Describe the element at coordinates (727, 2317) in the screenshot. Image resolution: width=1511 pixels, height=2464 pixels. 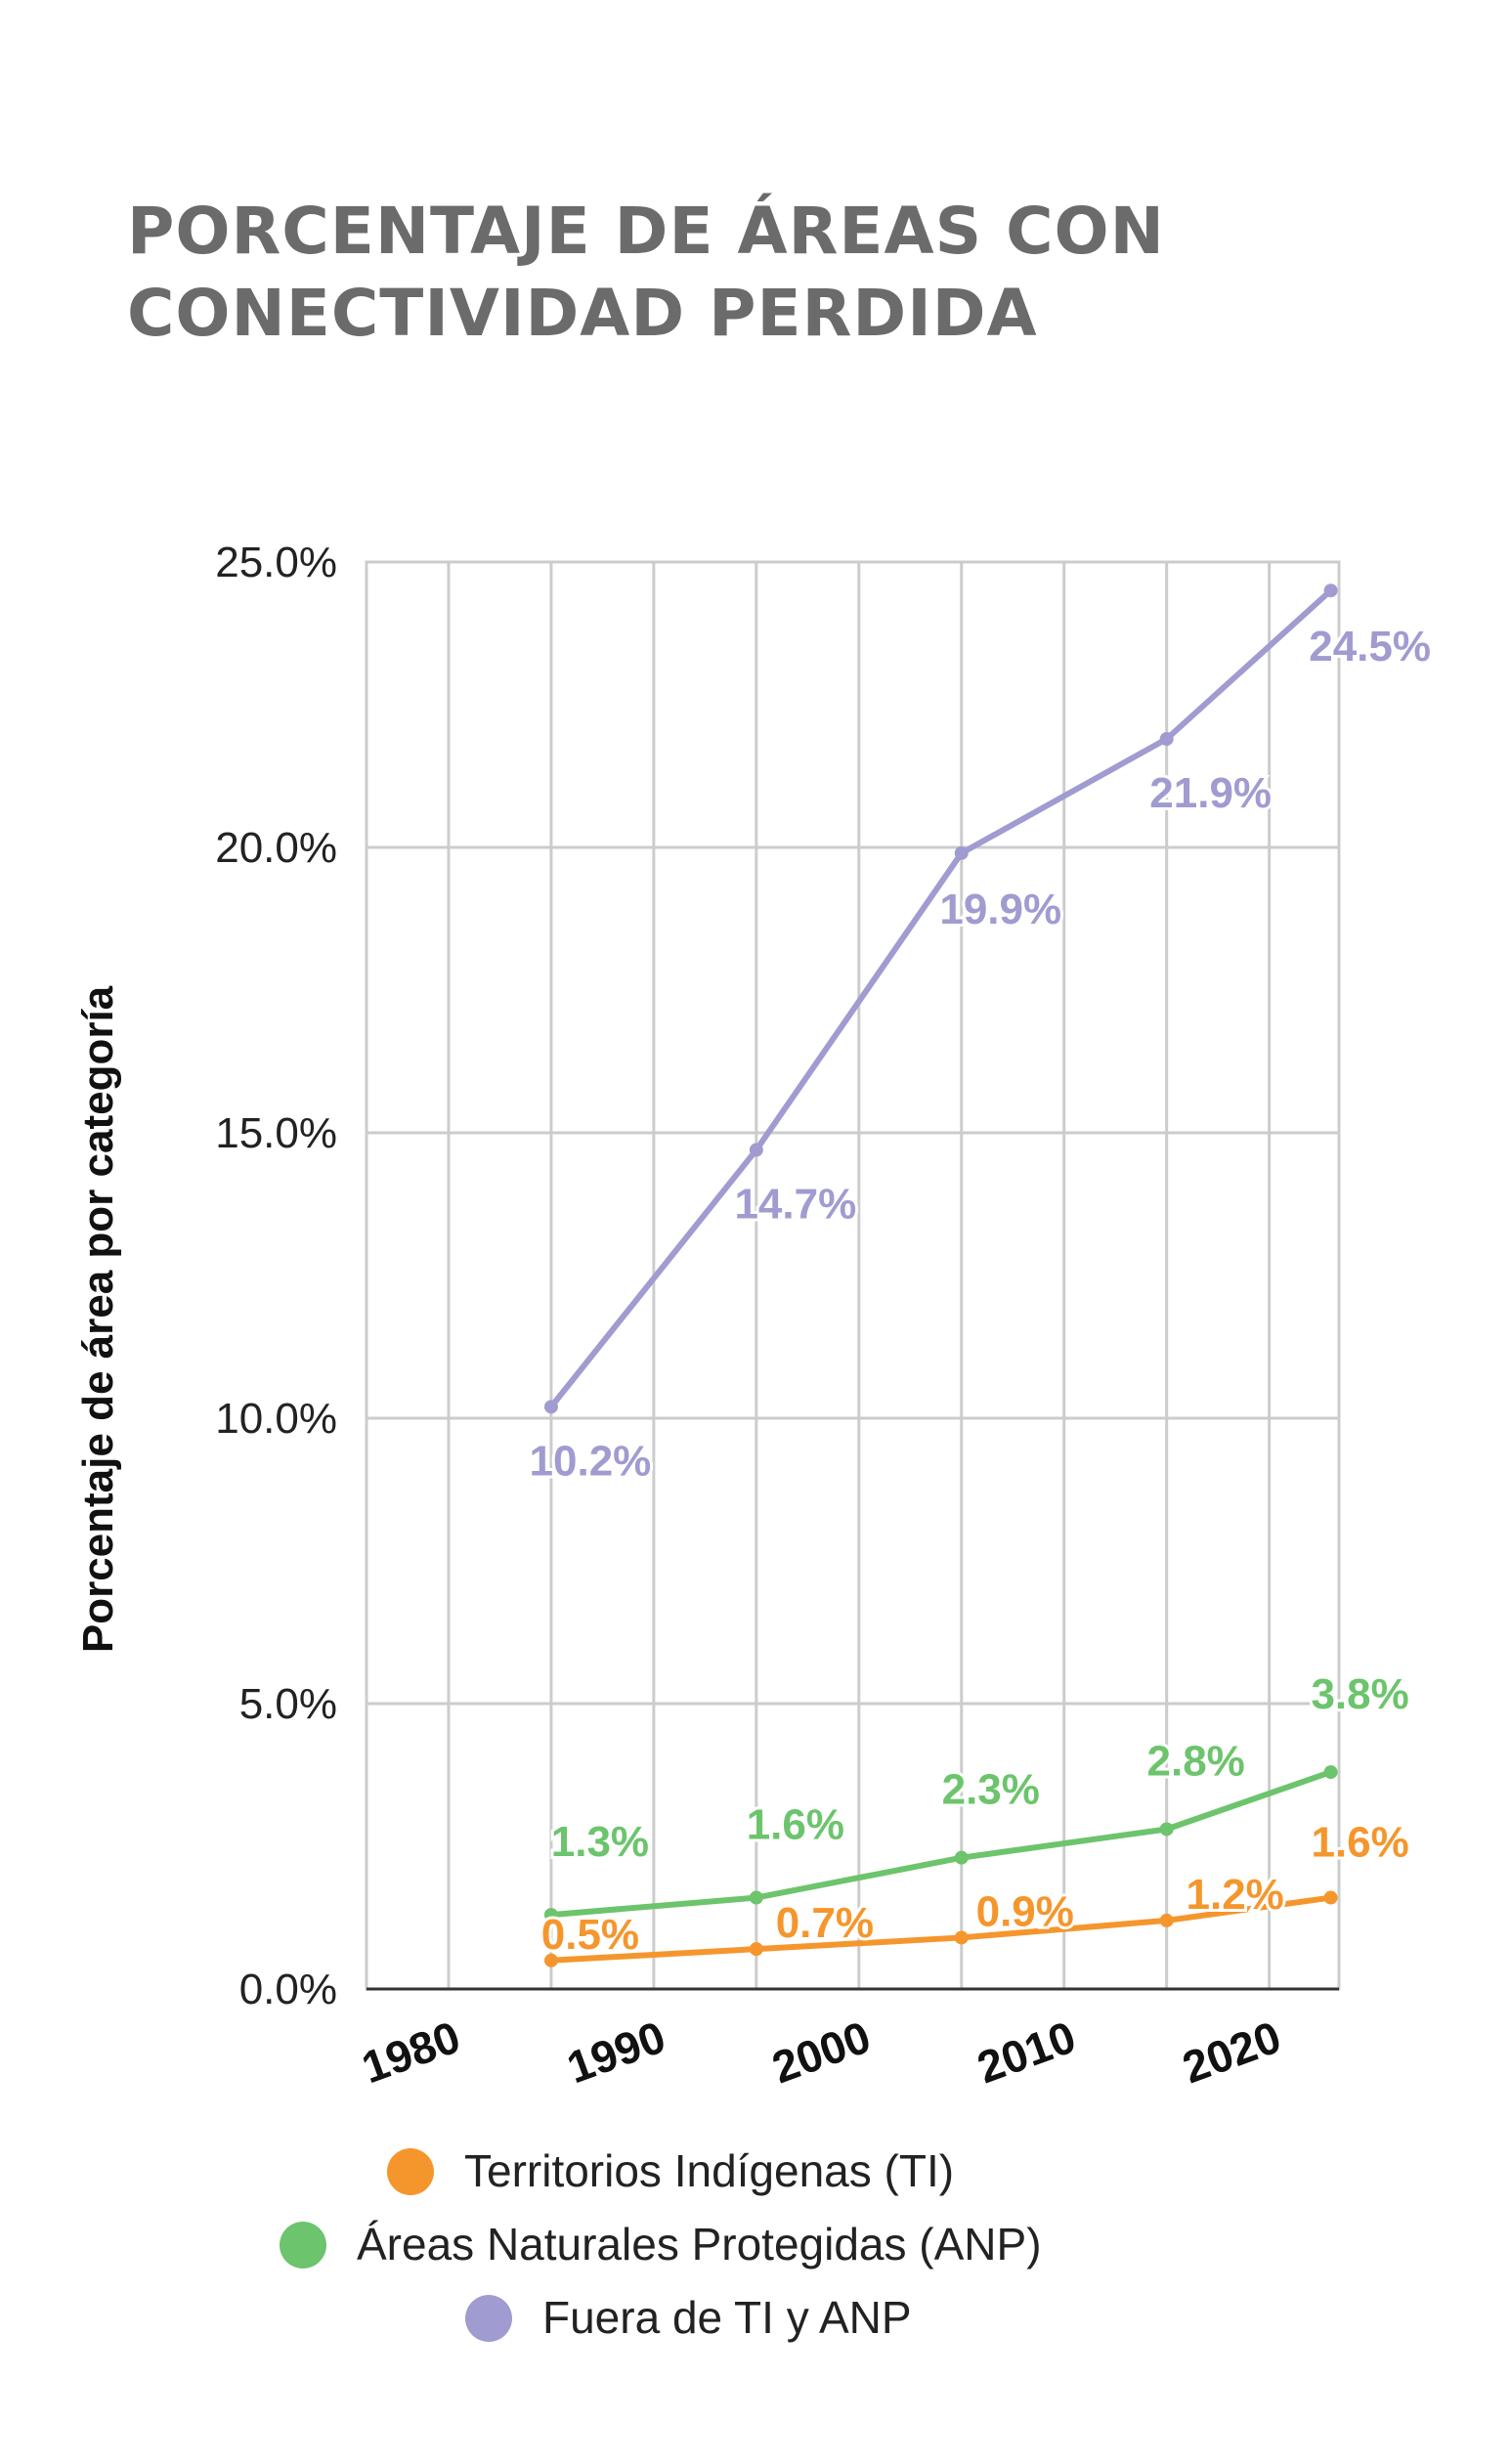
I see `legend-label: Fuera de TI y ANP` at that location.